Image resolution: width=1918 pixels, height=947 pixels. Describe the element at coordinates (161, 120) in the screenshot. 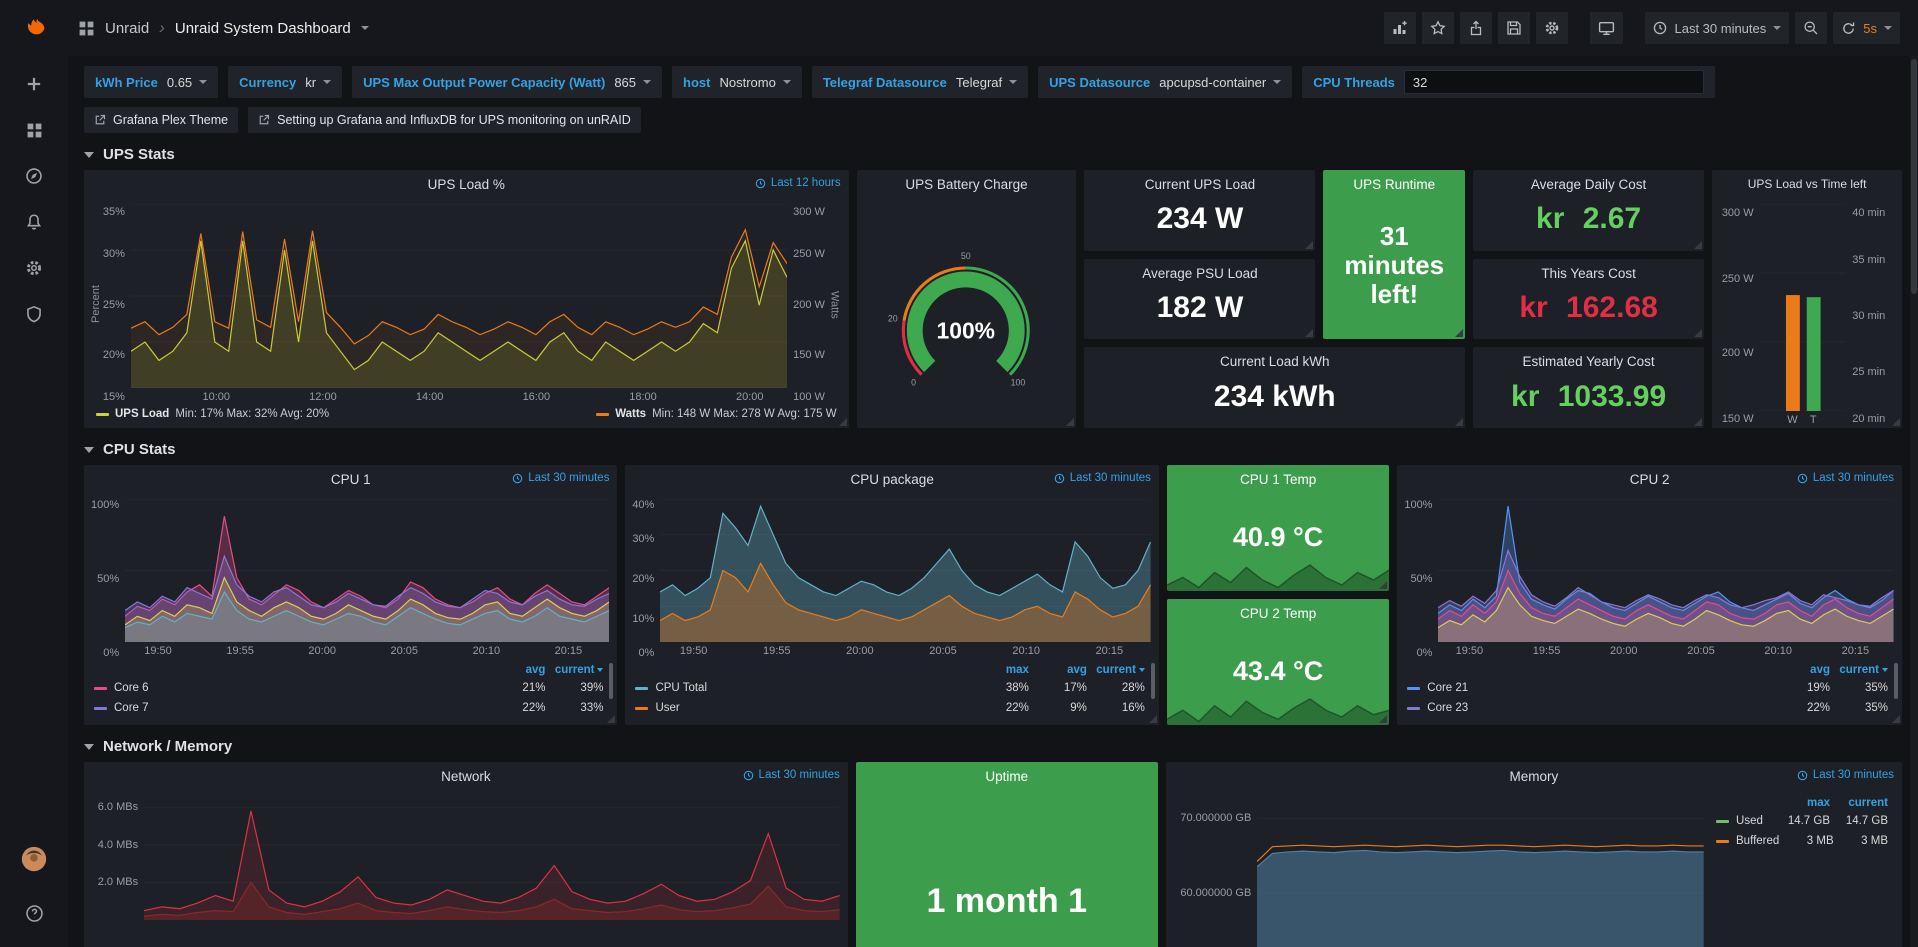

I see `link-grafana-plex-theme: Grafana Plex Theme` at that location.